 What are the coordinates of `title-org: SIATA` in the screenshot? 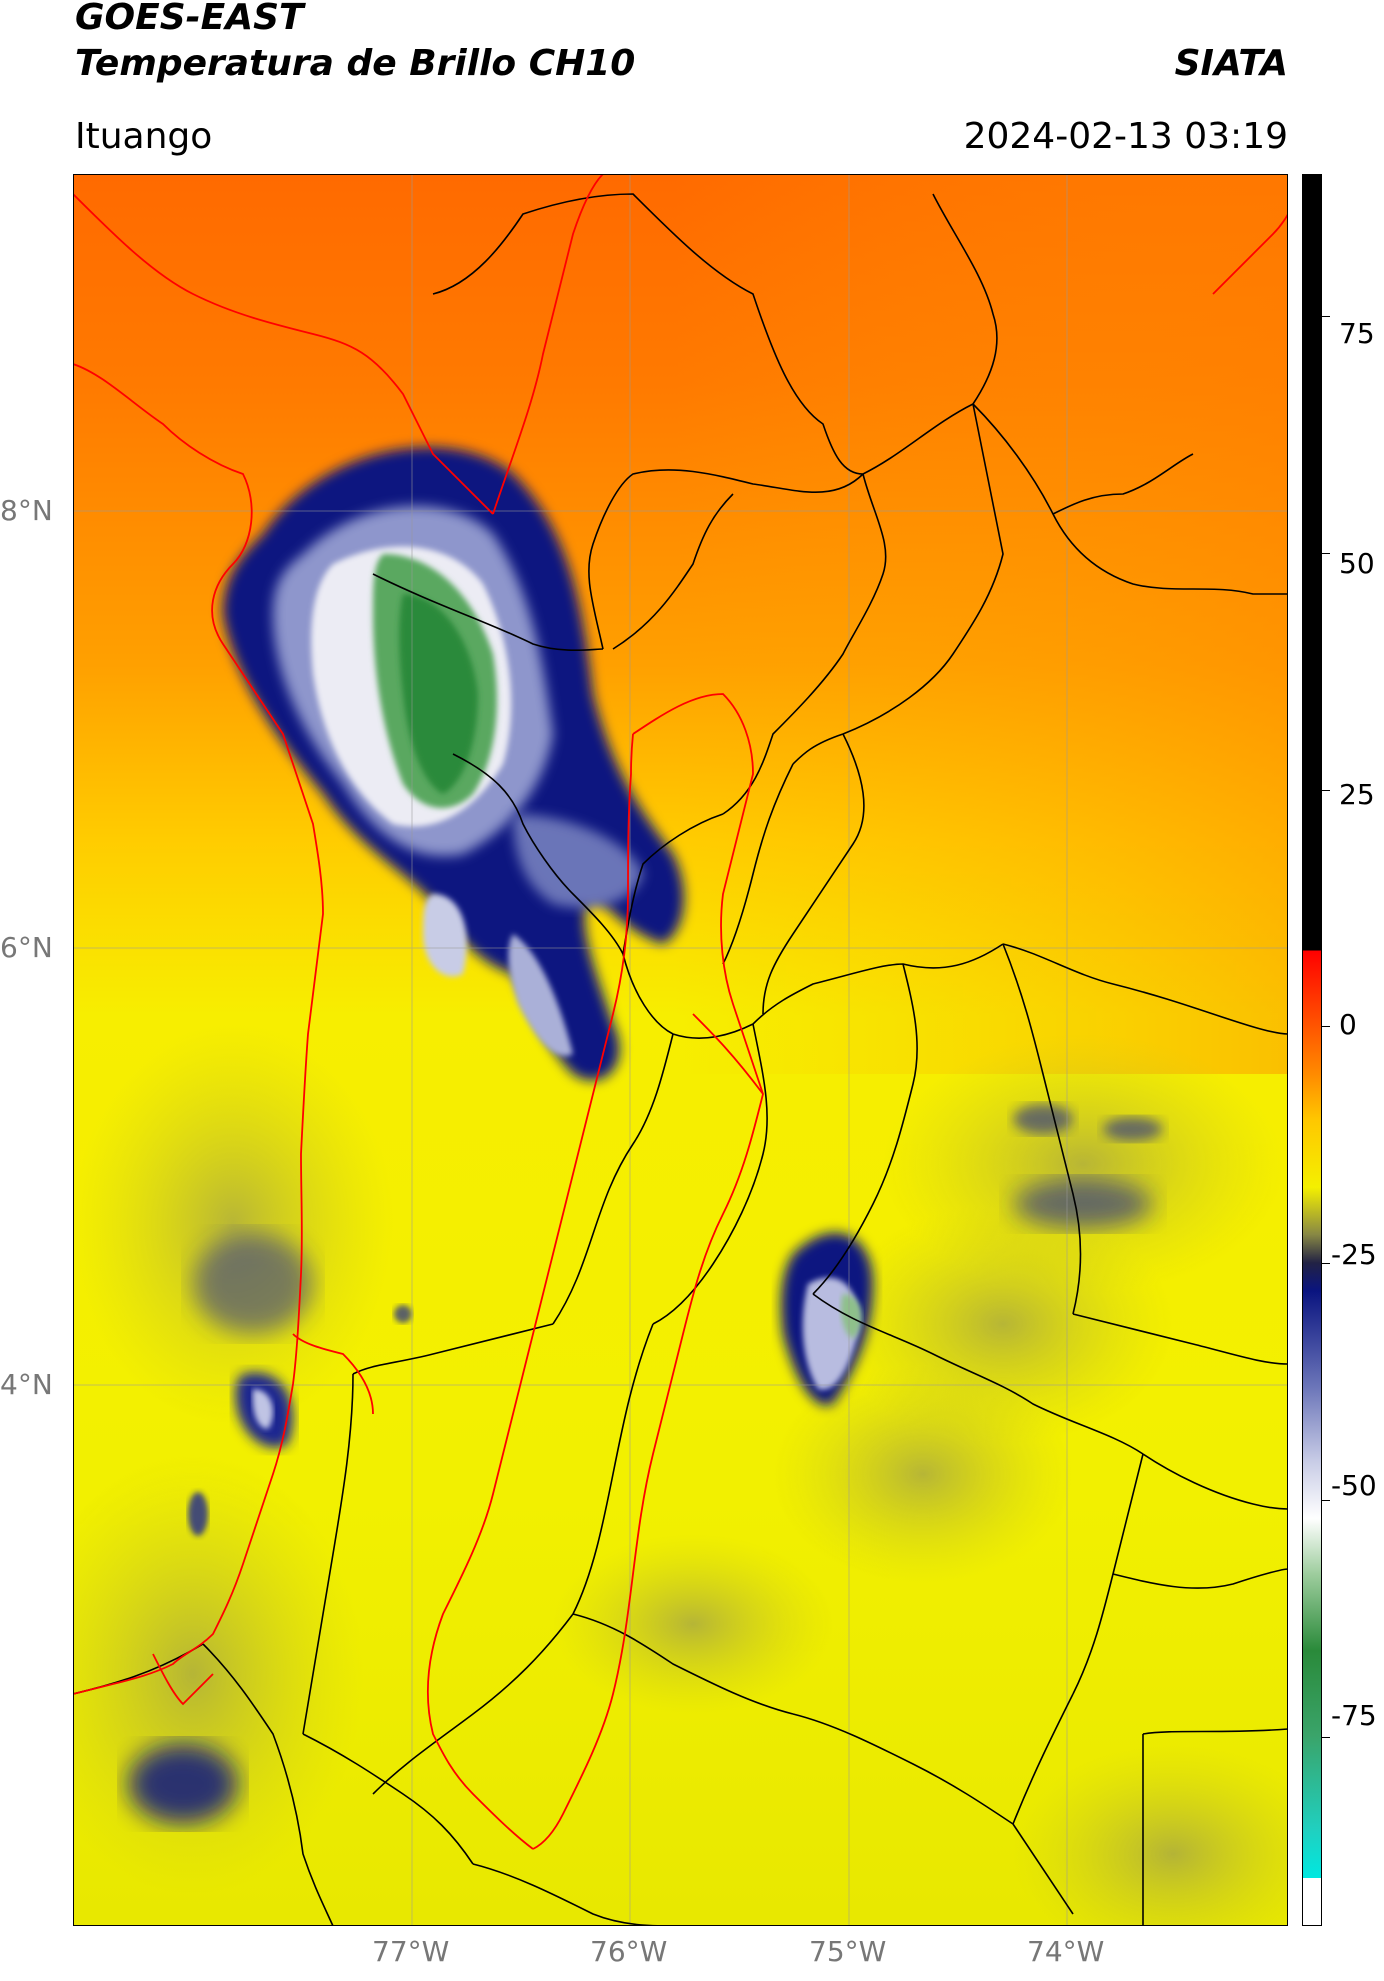 It's located at (1231, 63).